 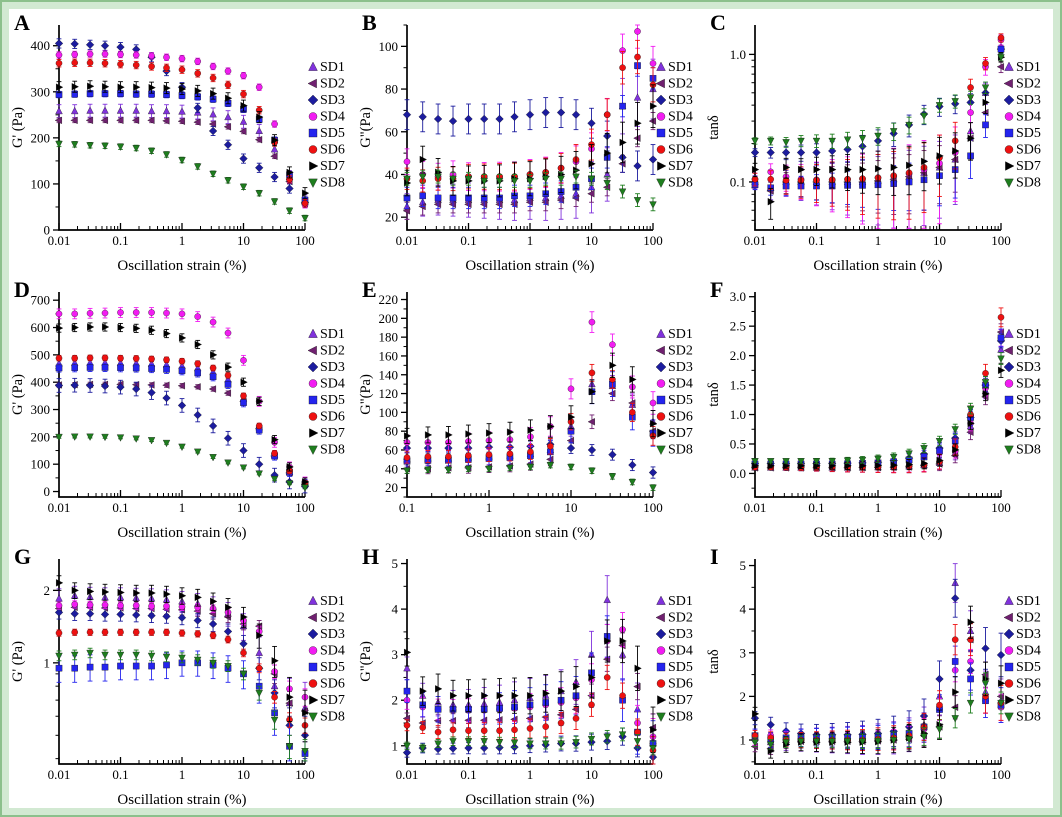 I want to click on panel-letter-H: H, so click(x=371, y=556).